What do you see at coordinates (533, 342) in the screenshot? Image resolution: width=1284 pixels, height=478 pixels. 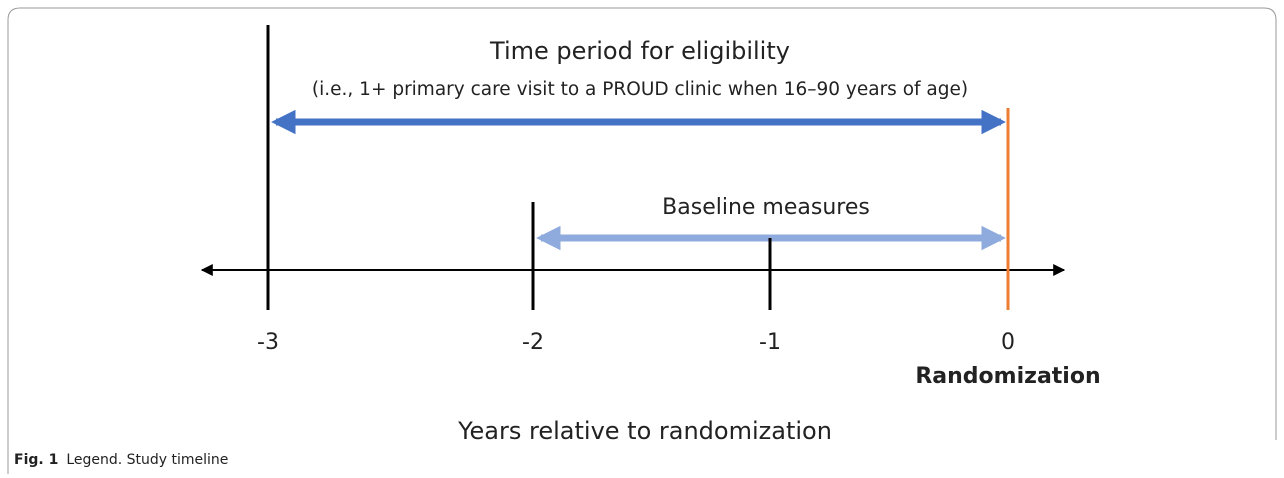 I see `tick-label: -2` at bounding box center [533, 342].